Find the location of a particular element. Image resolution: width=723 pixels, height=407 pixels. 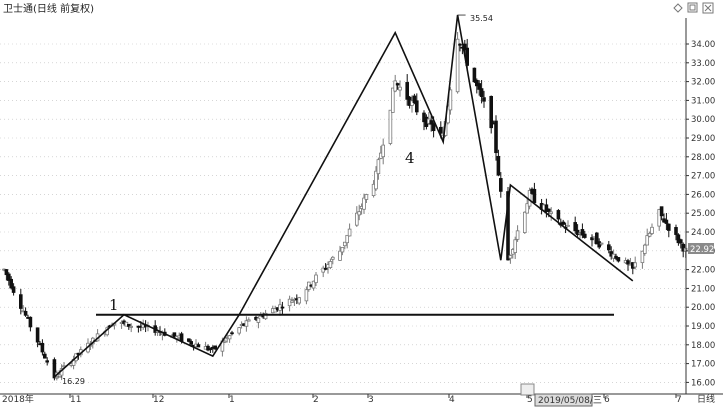

y-tick-label: 21.00 is located at coordinates (703, 289).